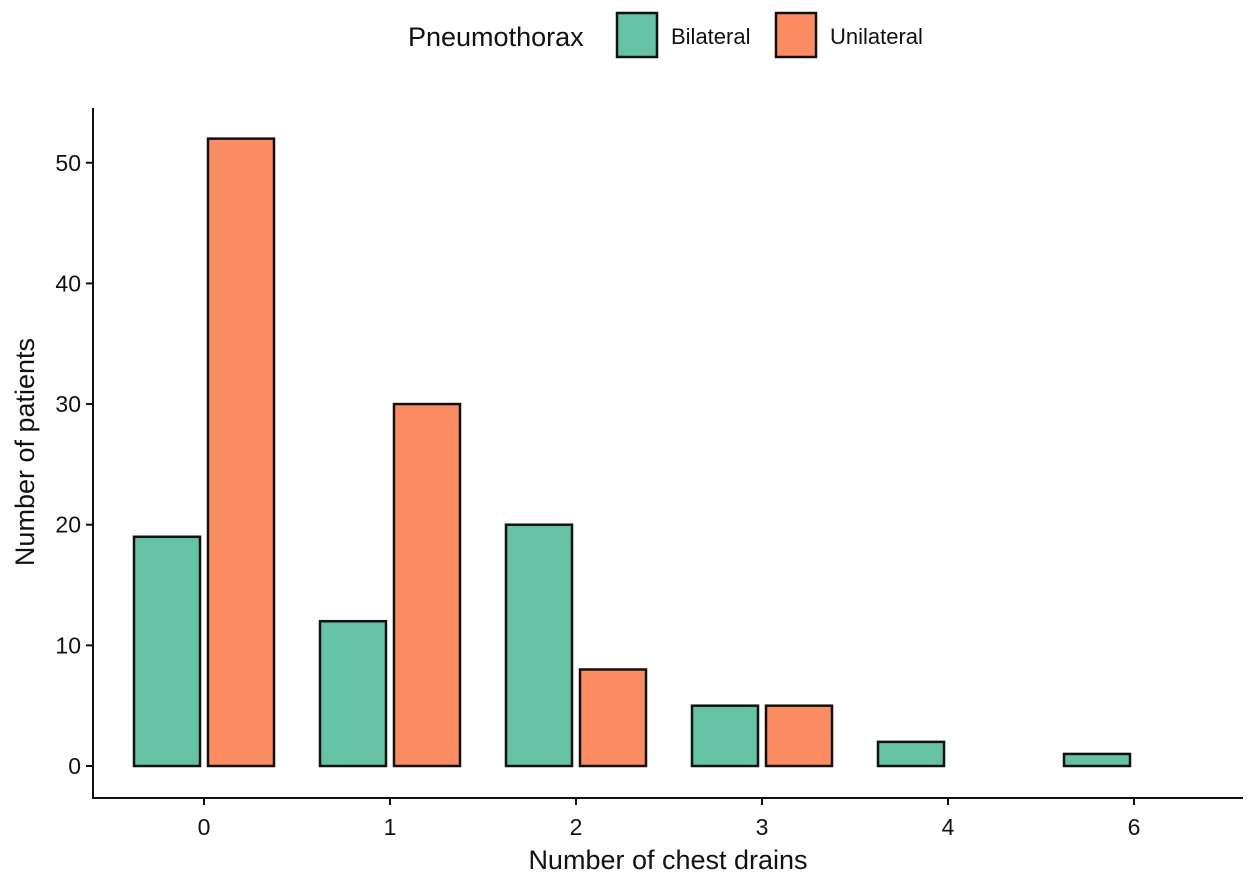 The width and height of the screenshot is (1250, 878). I want to click on y-tick-label: 10, so click(68, 645).